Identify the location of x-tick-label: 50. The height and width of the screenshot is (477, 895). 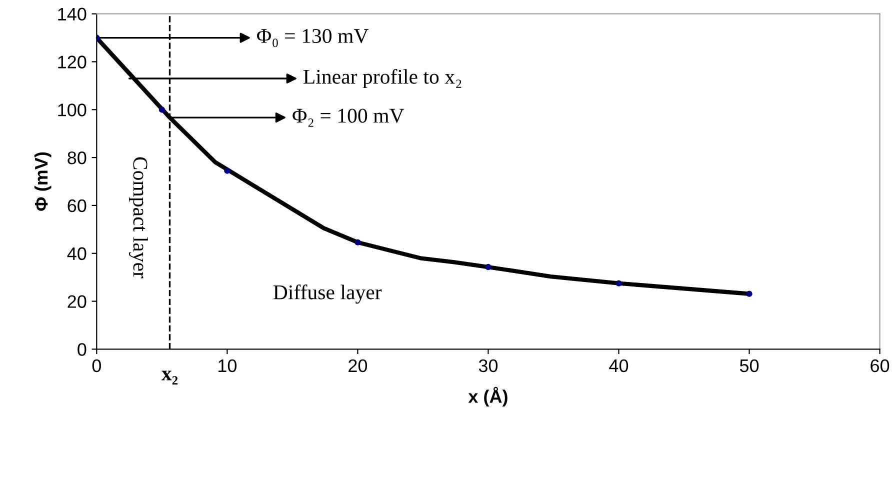
(749, 365).